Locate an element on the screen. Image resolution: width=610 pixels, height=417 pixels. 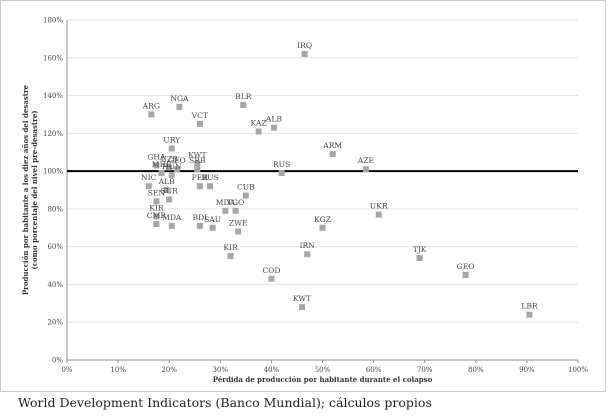
x-tick-label: 40% is located at coordinates (272, 370).